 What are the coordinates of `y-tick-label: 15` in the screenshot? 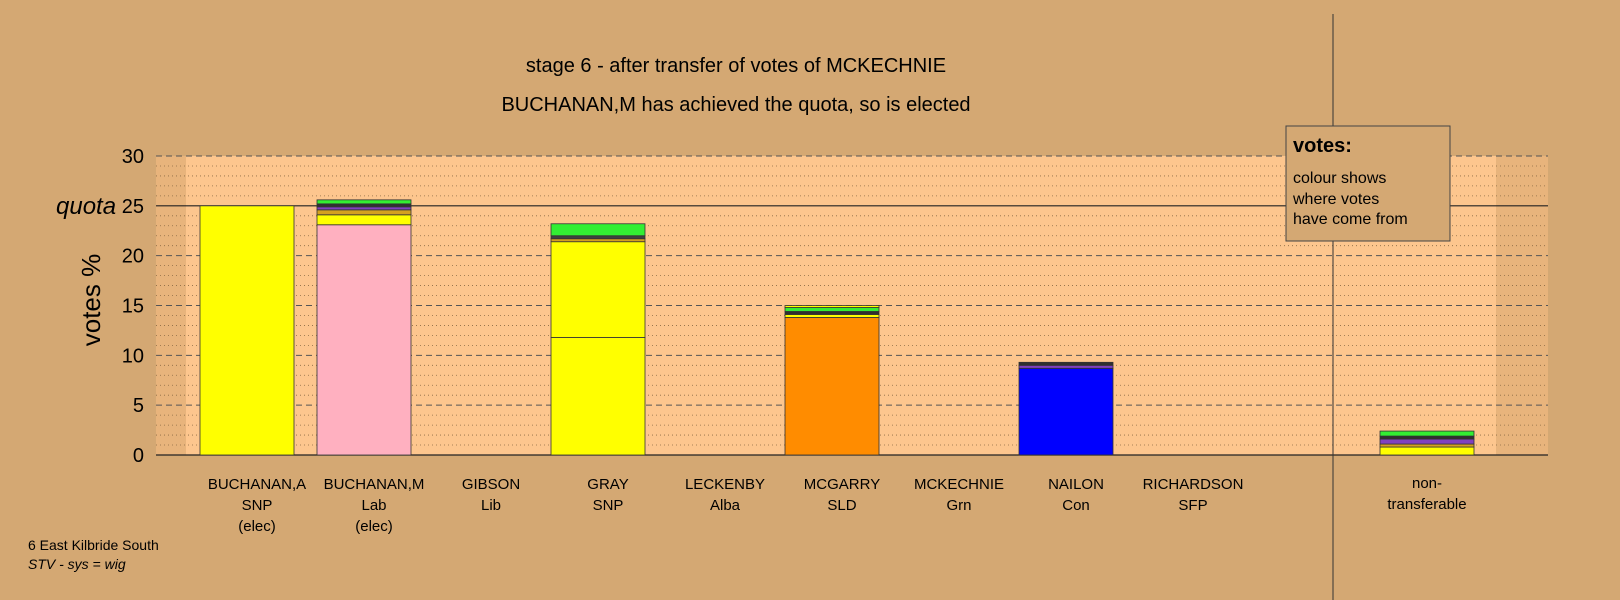 It's located at (133, 307).